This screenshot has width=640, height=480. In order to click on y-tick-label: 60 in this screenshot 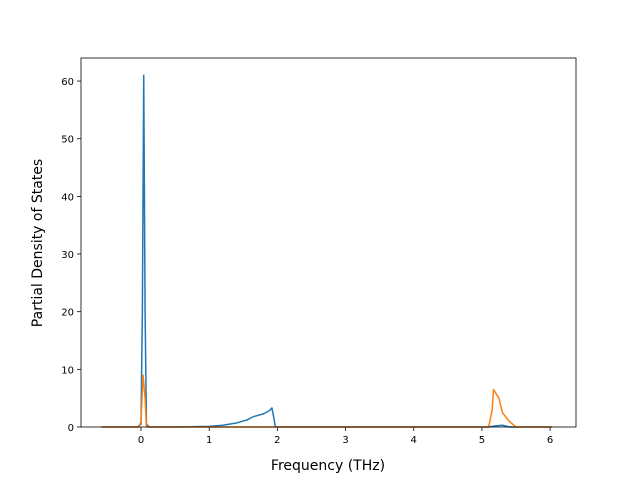, I will do `click(67, 82)`.